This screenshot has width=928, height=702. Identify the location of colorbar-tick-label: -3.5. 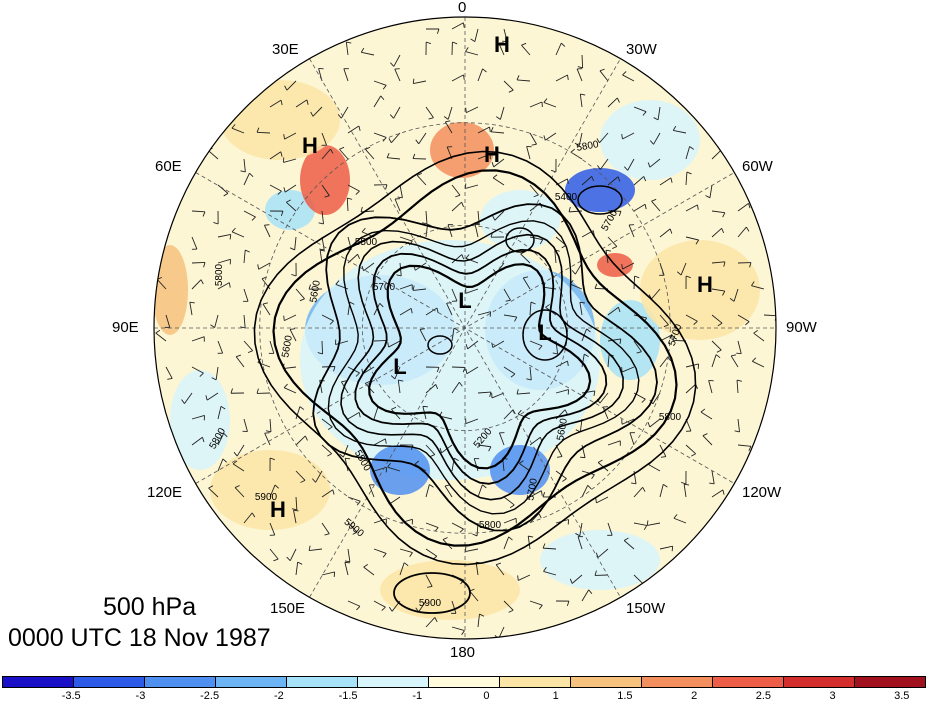
(71, 696).